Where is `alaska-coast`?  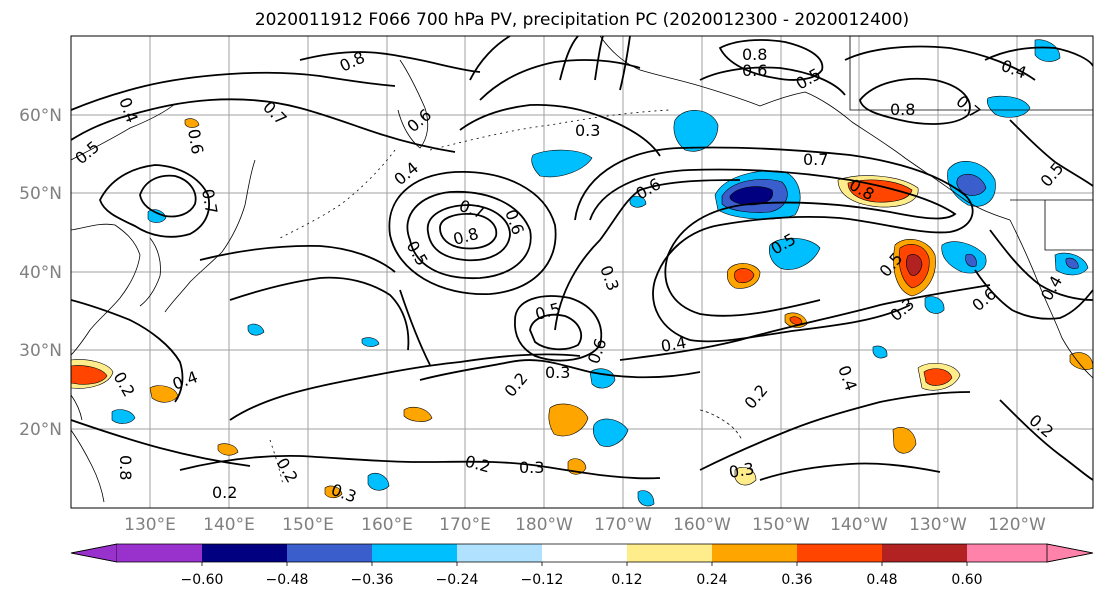 alaska-coast is located at coordinates (805, 128).